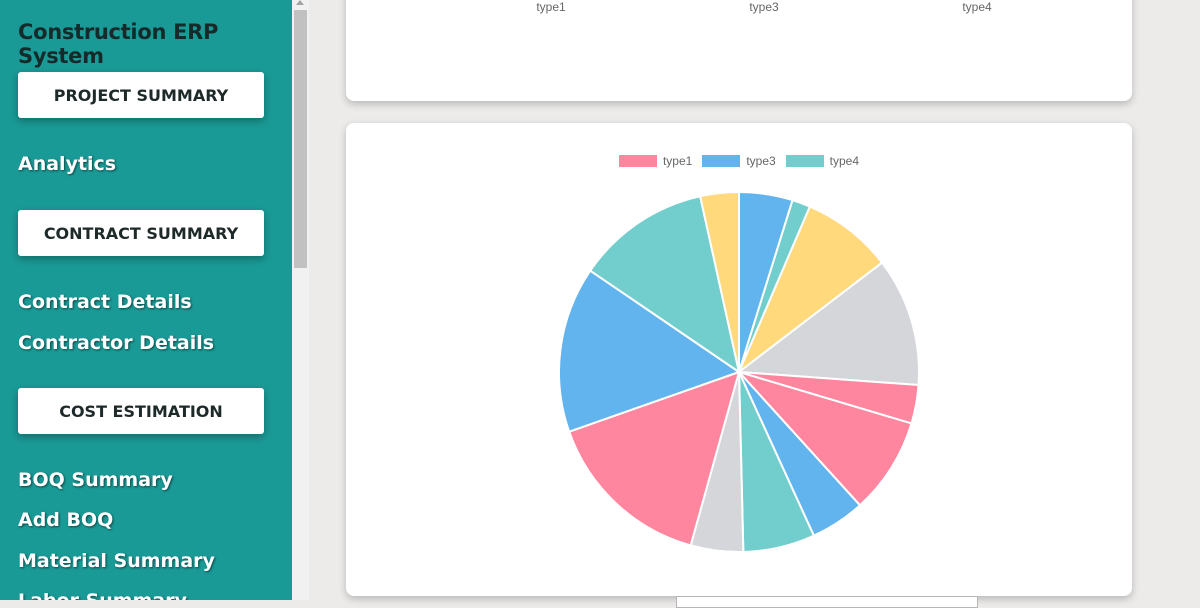 The image size is (1200, 608). I want to click on scroll-up-arrow-icon, so click(300, 2).